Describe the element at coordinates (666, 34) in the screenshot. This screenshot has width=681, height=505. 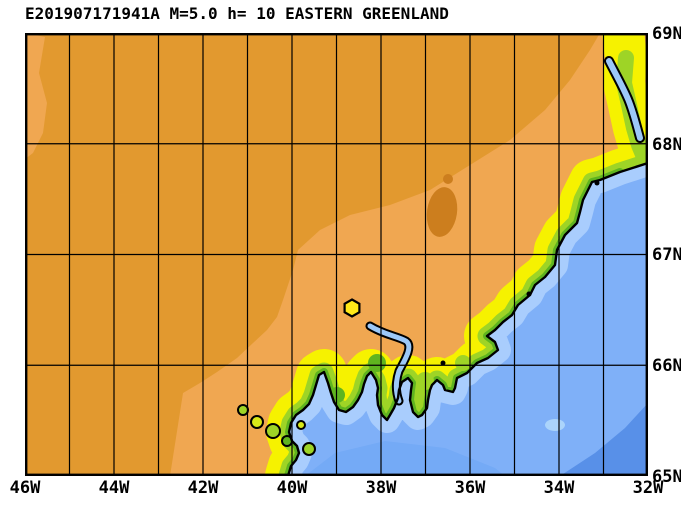
I see `lat-tick-label: 69N` at that location.